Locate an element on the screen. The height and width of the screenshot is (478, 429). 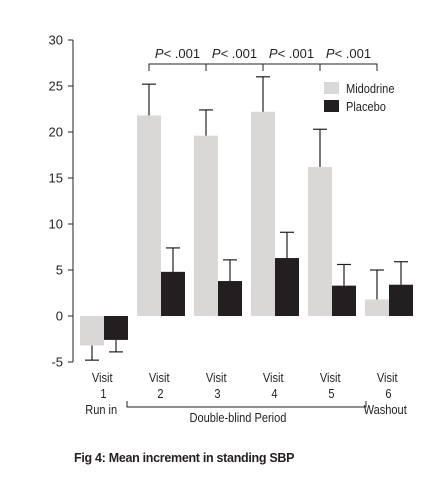
x-tick-label-number: 4 is located at coordinates (274, 393).